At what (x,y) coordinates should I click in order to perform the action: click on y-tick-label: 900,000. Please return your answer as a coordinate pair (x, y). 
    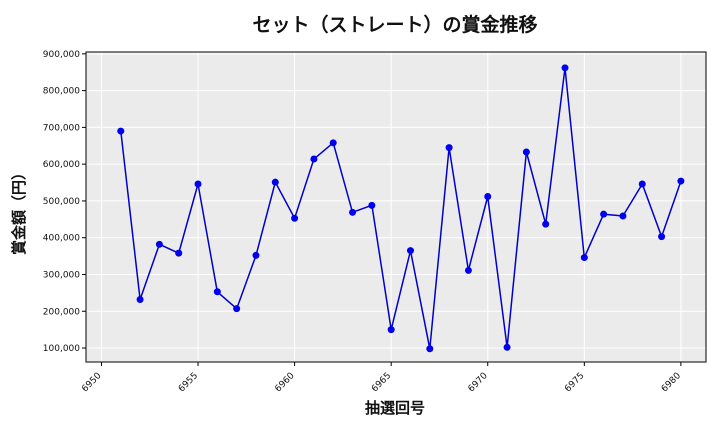
    Looking at the image, I should click on (61, 55).